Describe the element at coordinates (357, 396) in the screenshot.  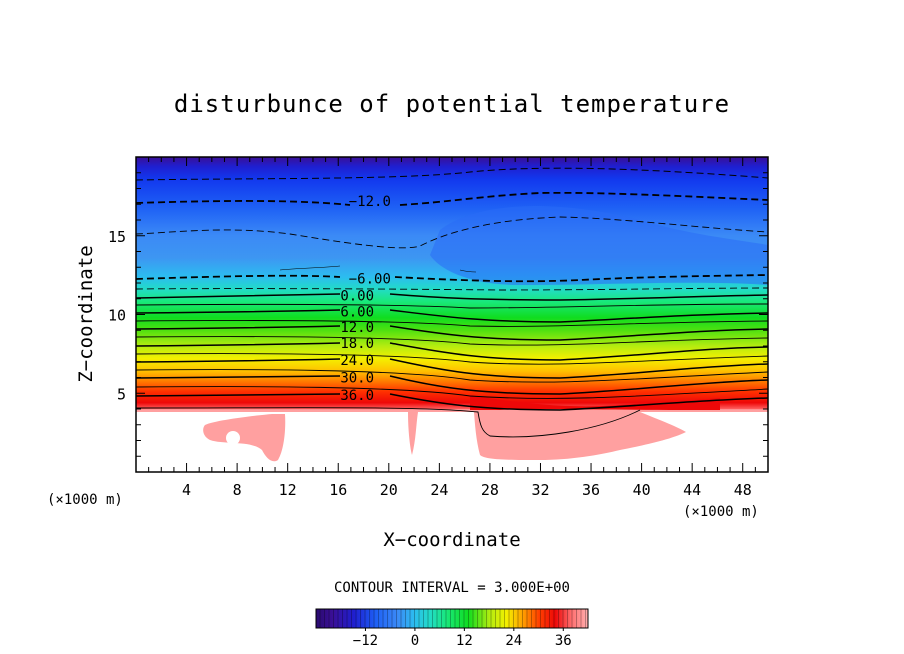
I see `contour-label: 36.0` at that location.